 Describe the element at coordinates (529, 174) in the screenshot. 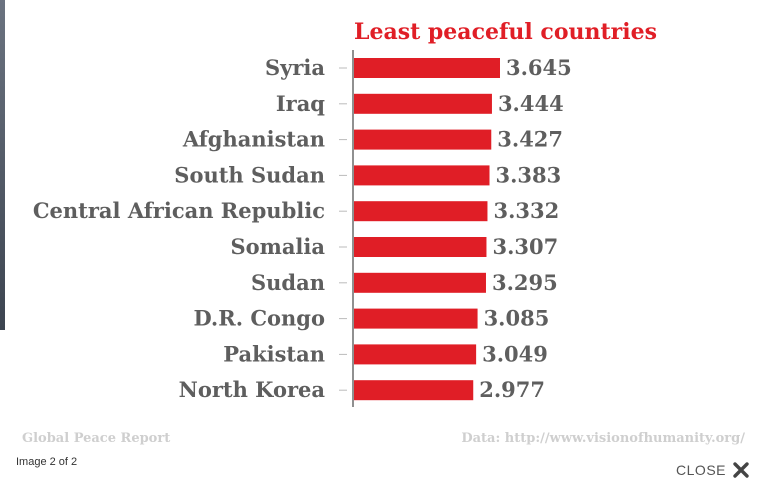

I see `value-label: 3.383` at that location.